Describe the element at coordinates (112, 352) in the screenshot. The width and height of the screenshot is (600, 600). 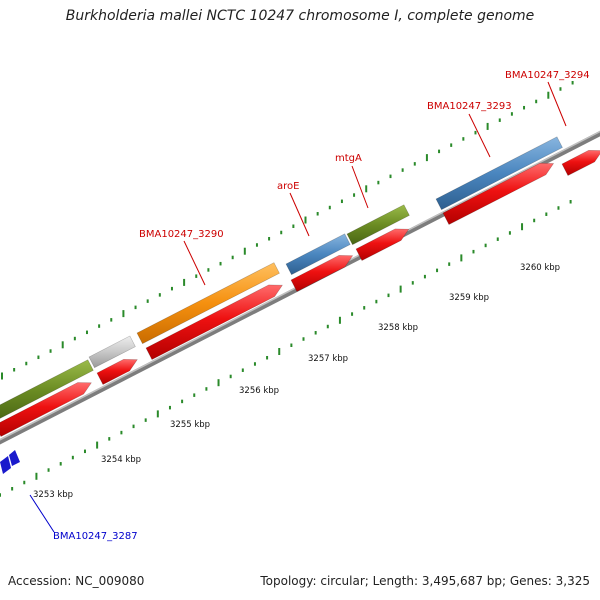
I see `gene-gray` at that location.